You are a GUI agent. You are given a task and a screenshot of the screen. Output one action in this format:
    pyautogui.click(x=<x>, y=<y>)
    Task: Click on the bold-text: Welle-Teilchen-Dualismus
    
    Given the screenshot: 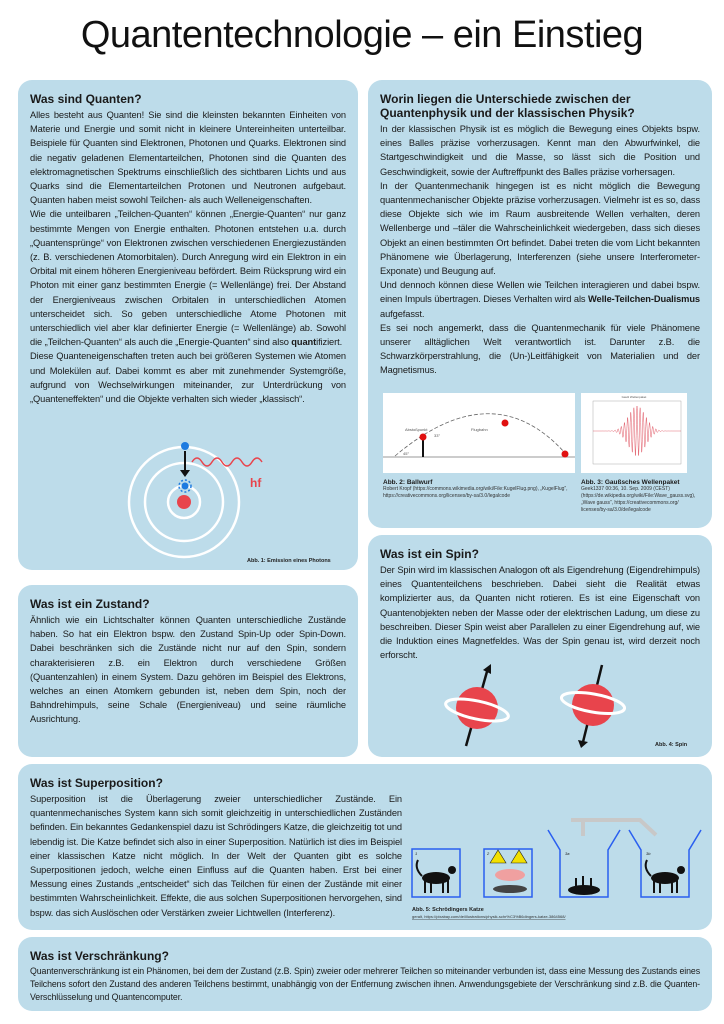 What is the action you would take?
    pyautogui.click(x=644, y=299)
    